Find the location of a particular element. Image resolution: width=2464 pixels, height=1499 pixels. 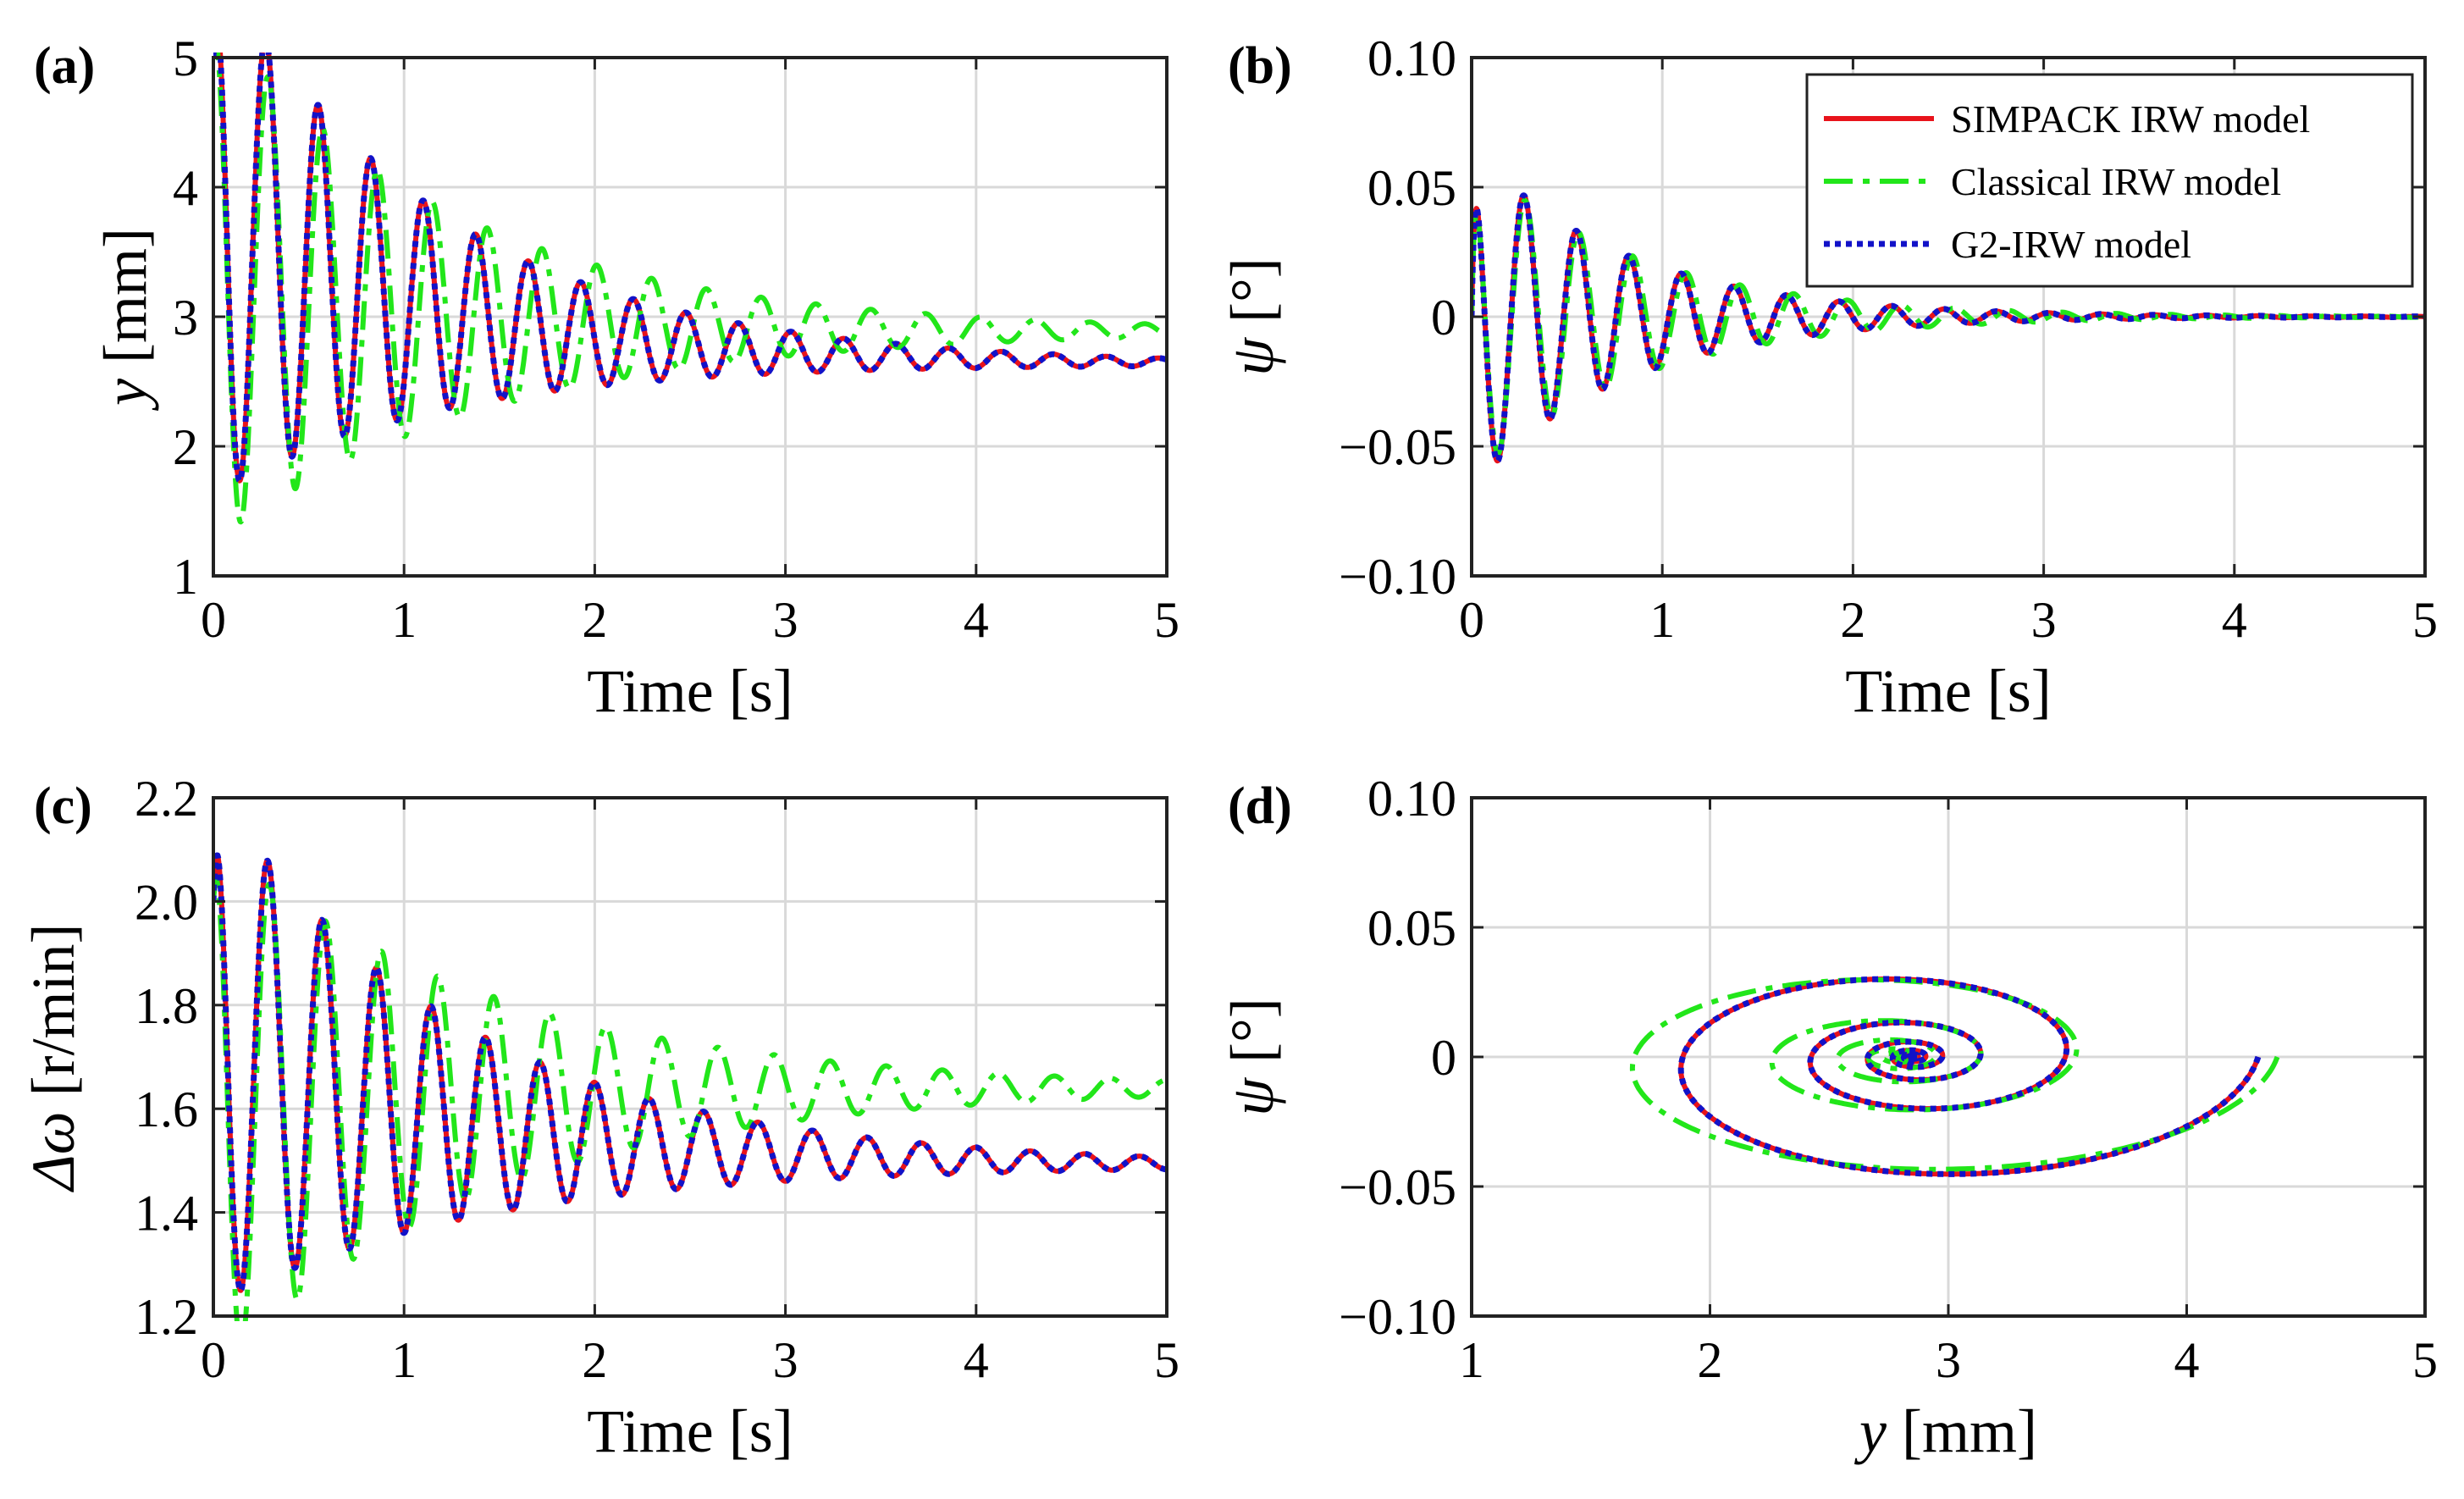

y-tick-label: 1.4 is located at coordinates (166, 1214).